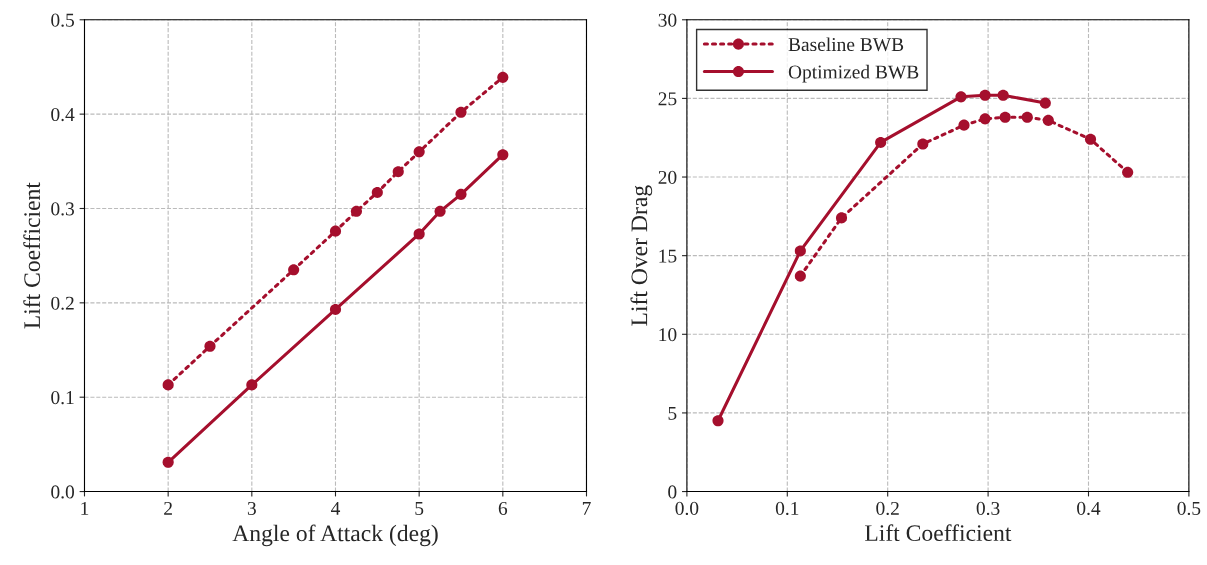  What do you see at coordinates (1089, 508) in the screenshot?
I see `x-tick-label: 0.4` at bounding box center [1089, 508].